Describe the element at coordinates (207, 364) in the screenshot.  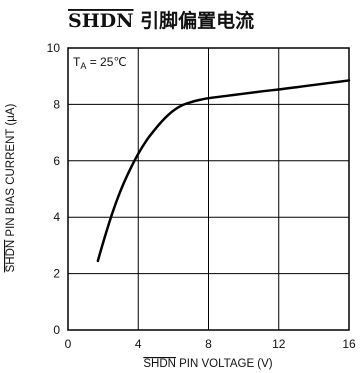
I see `x-axis-label: SHDN PIN VOLTAGE (V)` at that location.